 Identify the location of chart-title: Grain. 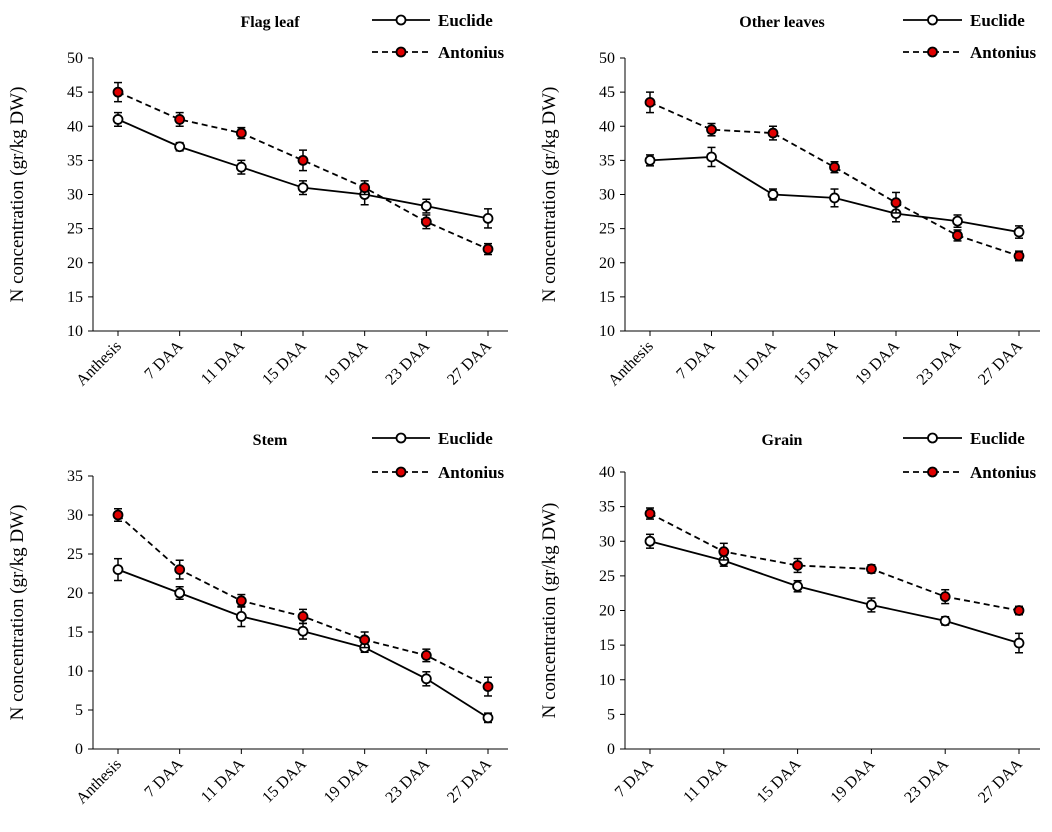
(782, 440).